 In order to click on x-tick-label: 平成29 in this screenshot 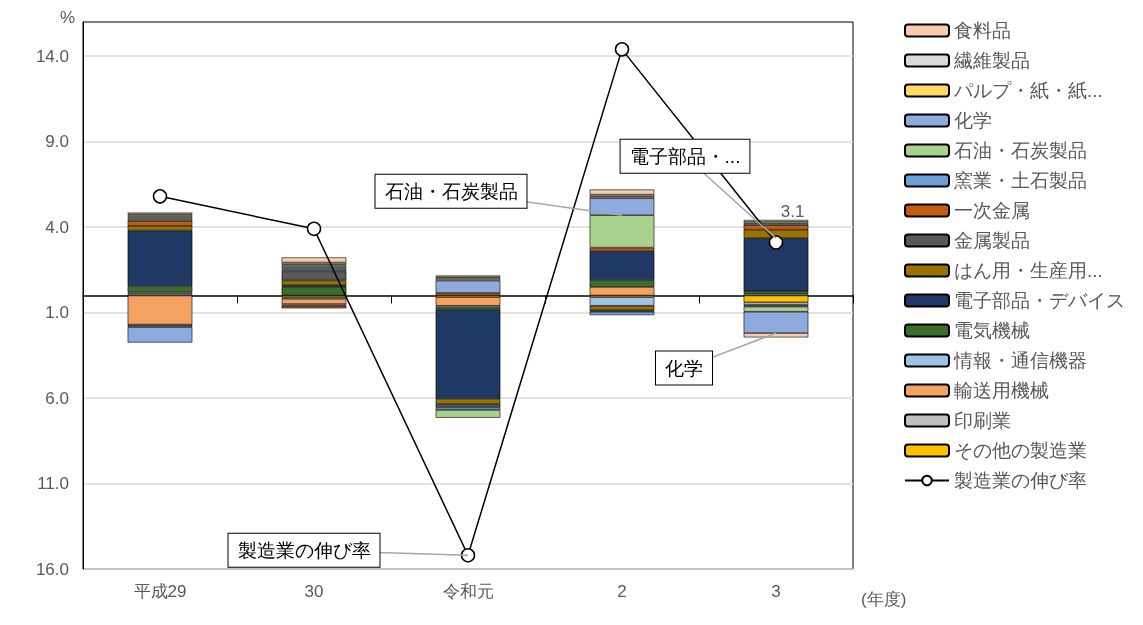, I will do `click(160, 591)`.